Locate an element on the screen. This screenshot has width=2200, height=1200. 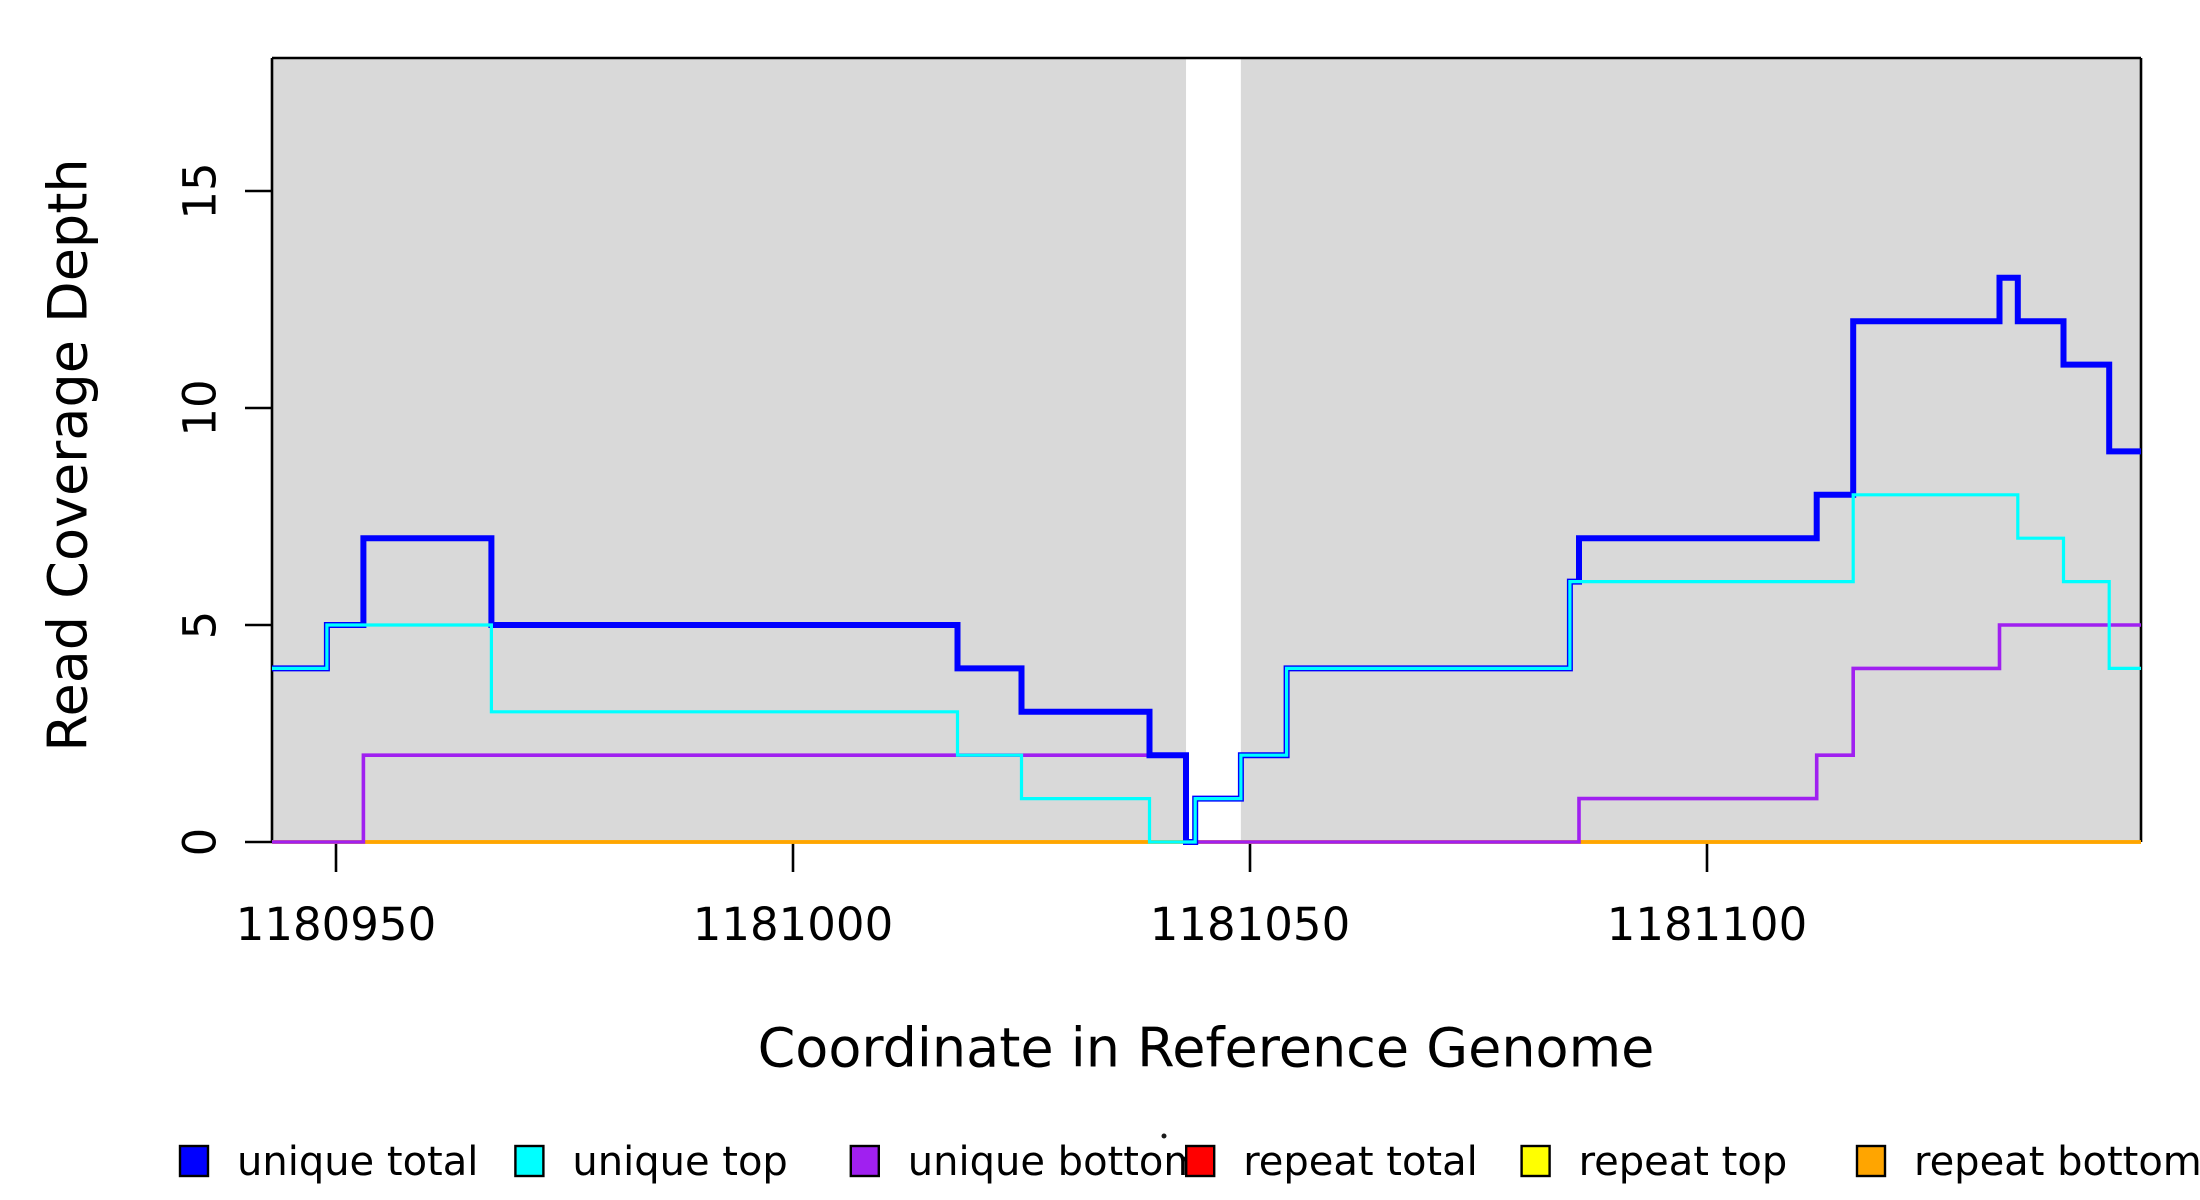
y-tick-label: 10 is located at coordinates (200, 407).